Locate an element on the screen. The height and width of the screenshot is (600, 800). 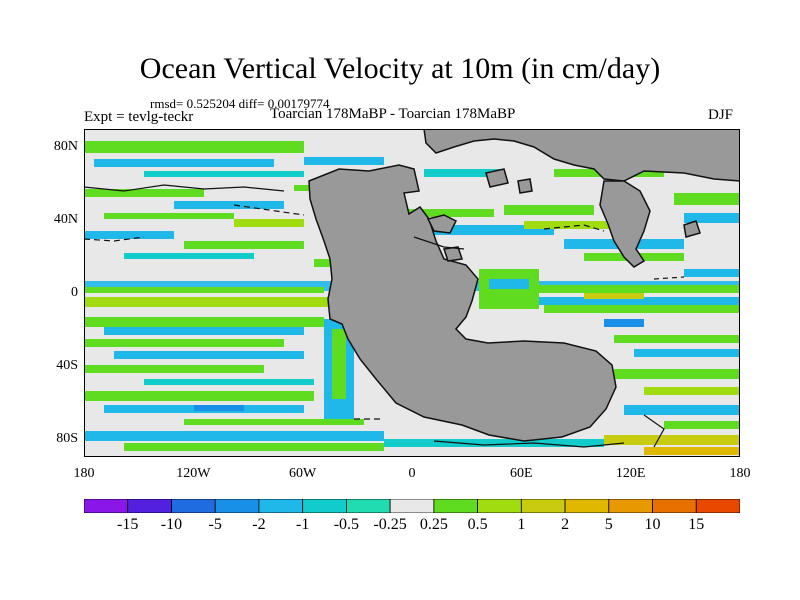
colorbar-label: -0.5 is located at coordinates (346, 524).